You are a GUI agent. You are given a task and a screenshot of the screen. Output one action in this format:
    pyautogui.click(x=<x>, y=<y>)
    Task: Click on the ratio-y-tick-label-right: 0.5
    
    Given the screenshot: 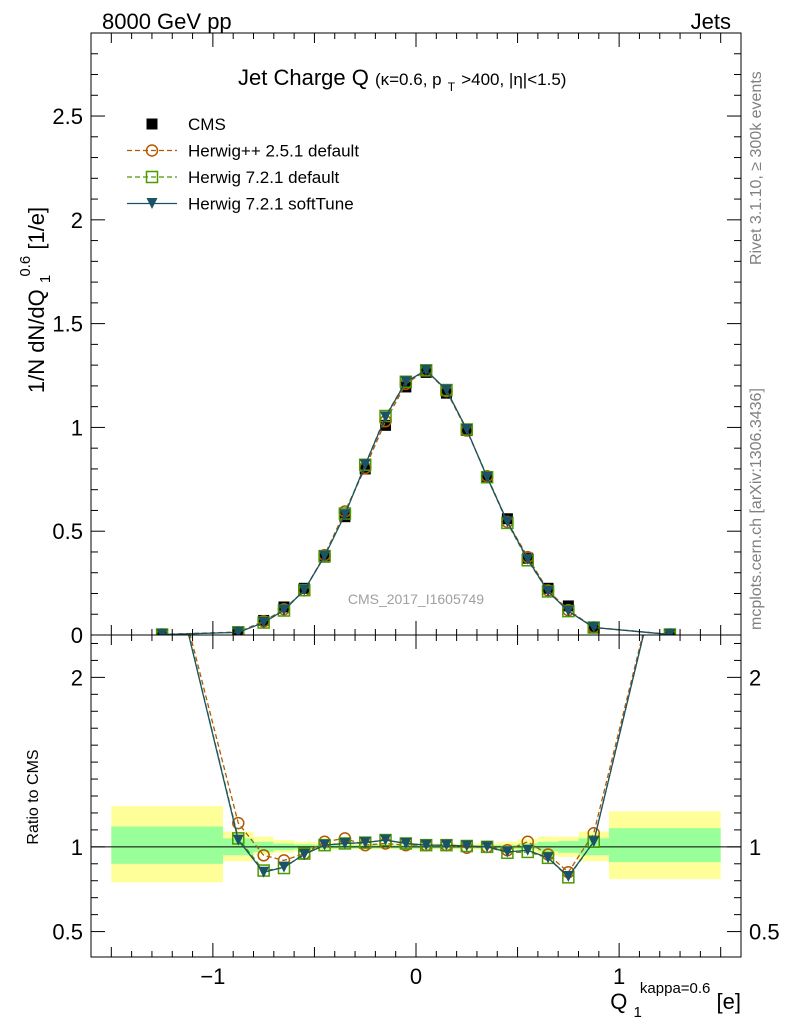 What is the action you would take?
    pyautogui.click(x=764, y=932)
    